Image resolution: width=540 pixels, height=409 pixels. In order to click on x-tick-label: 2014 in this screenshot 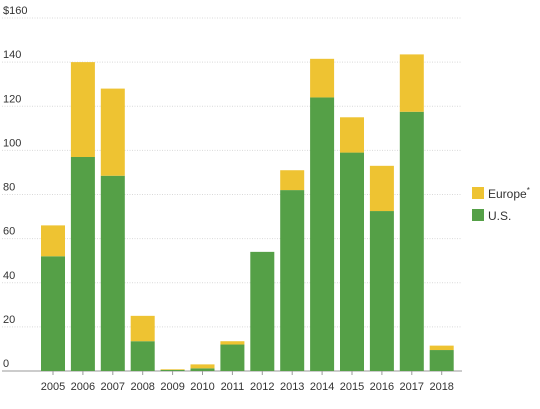, I will do `click(322, 387)`.